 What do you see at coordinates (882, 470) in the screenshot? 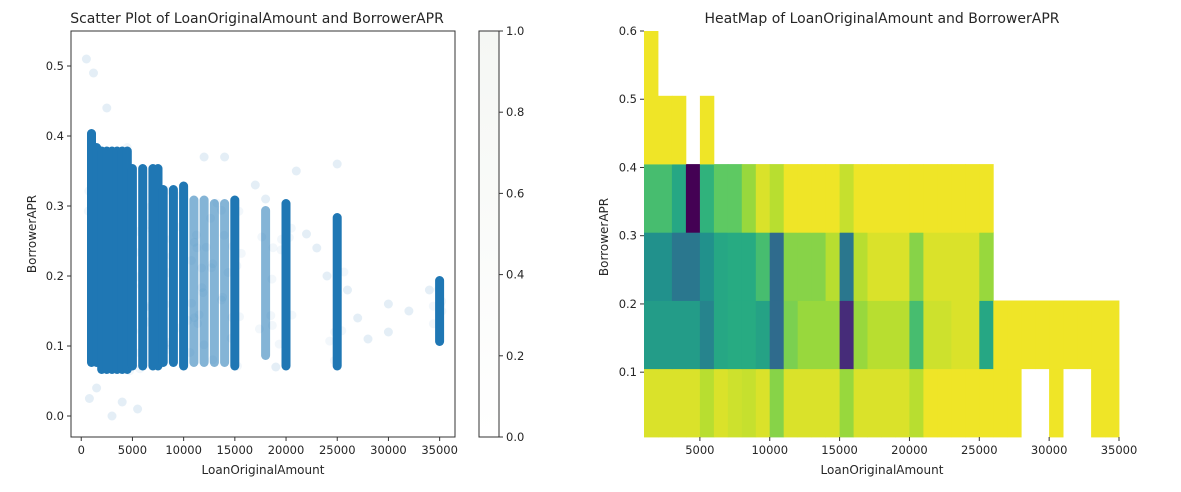
I see `heatmap-x-axis-label: LoanOriginalAmount` at bounding box center [882, 470].